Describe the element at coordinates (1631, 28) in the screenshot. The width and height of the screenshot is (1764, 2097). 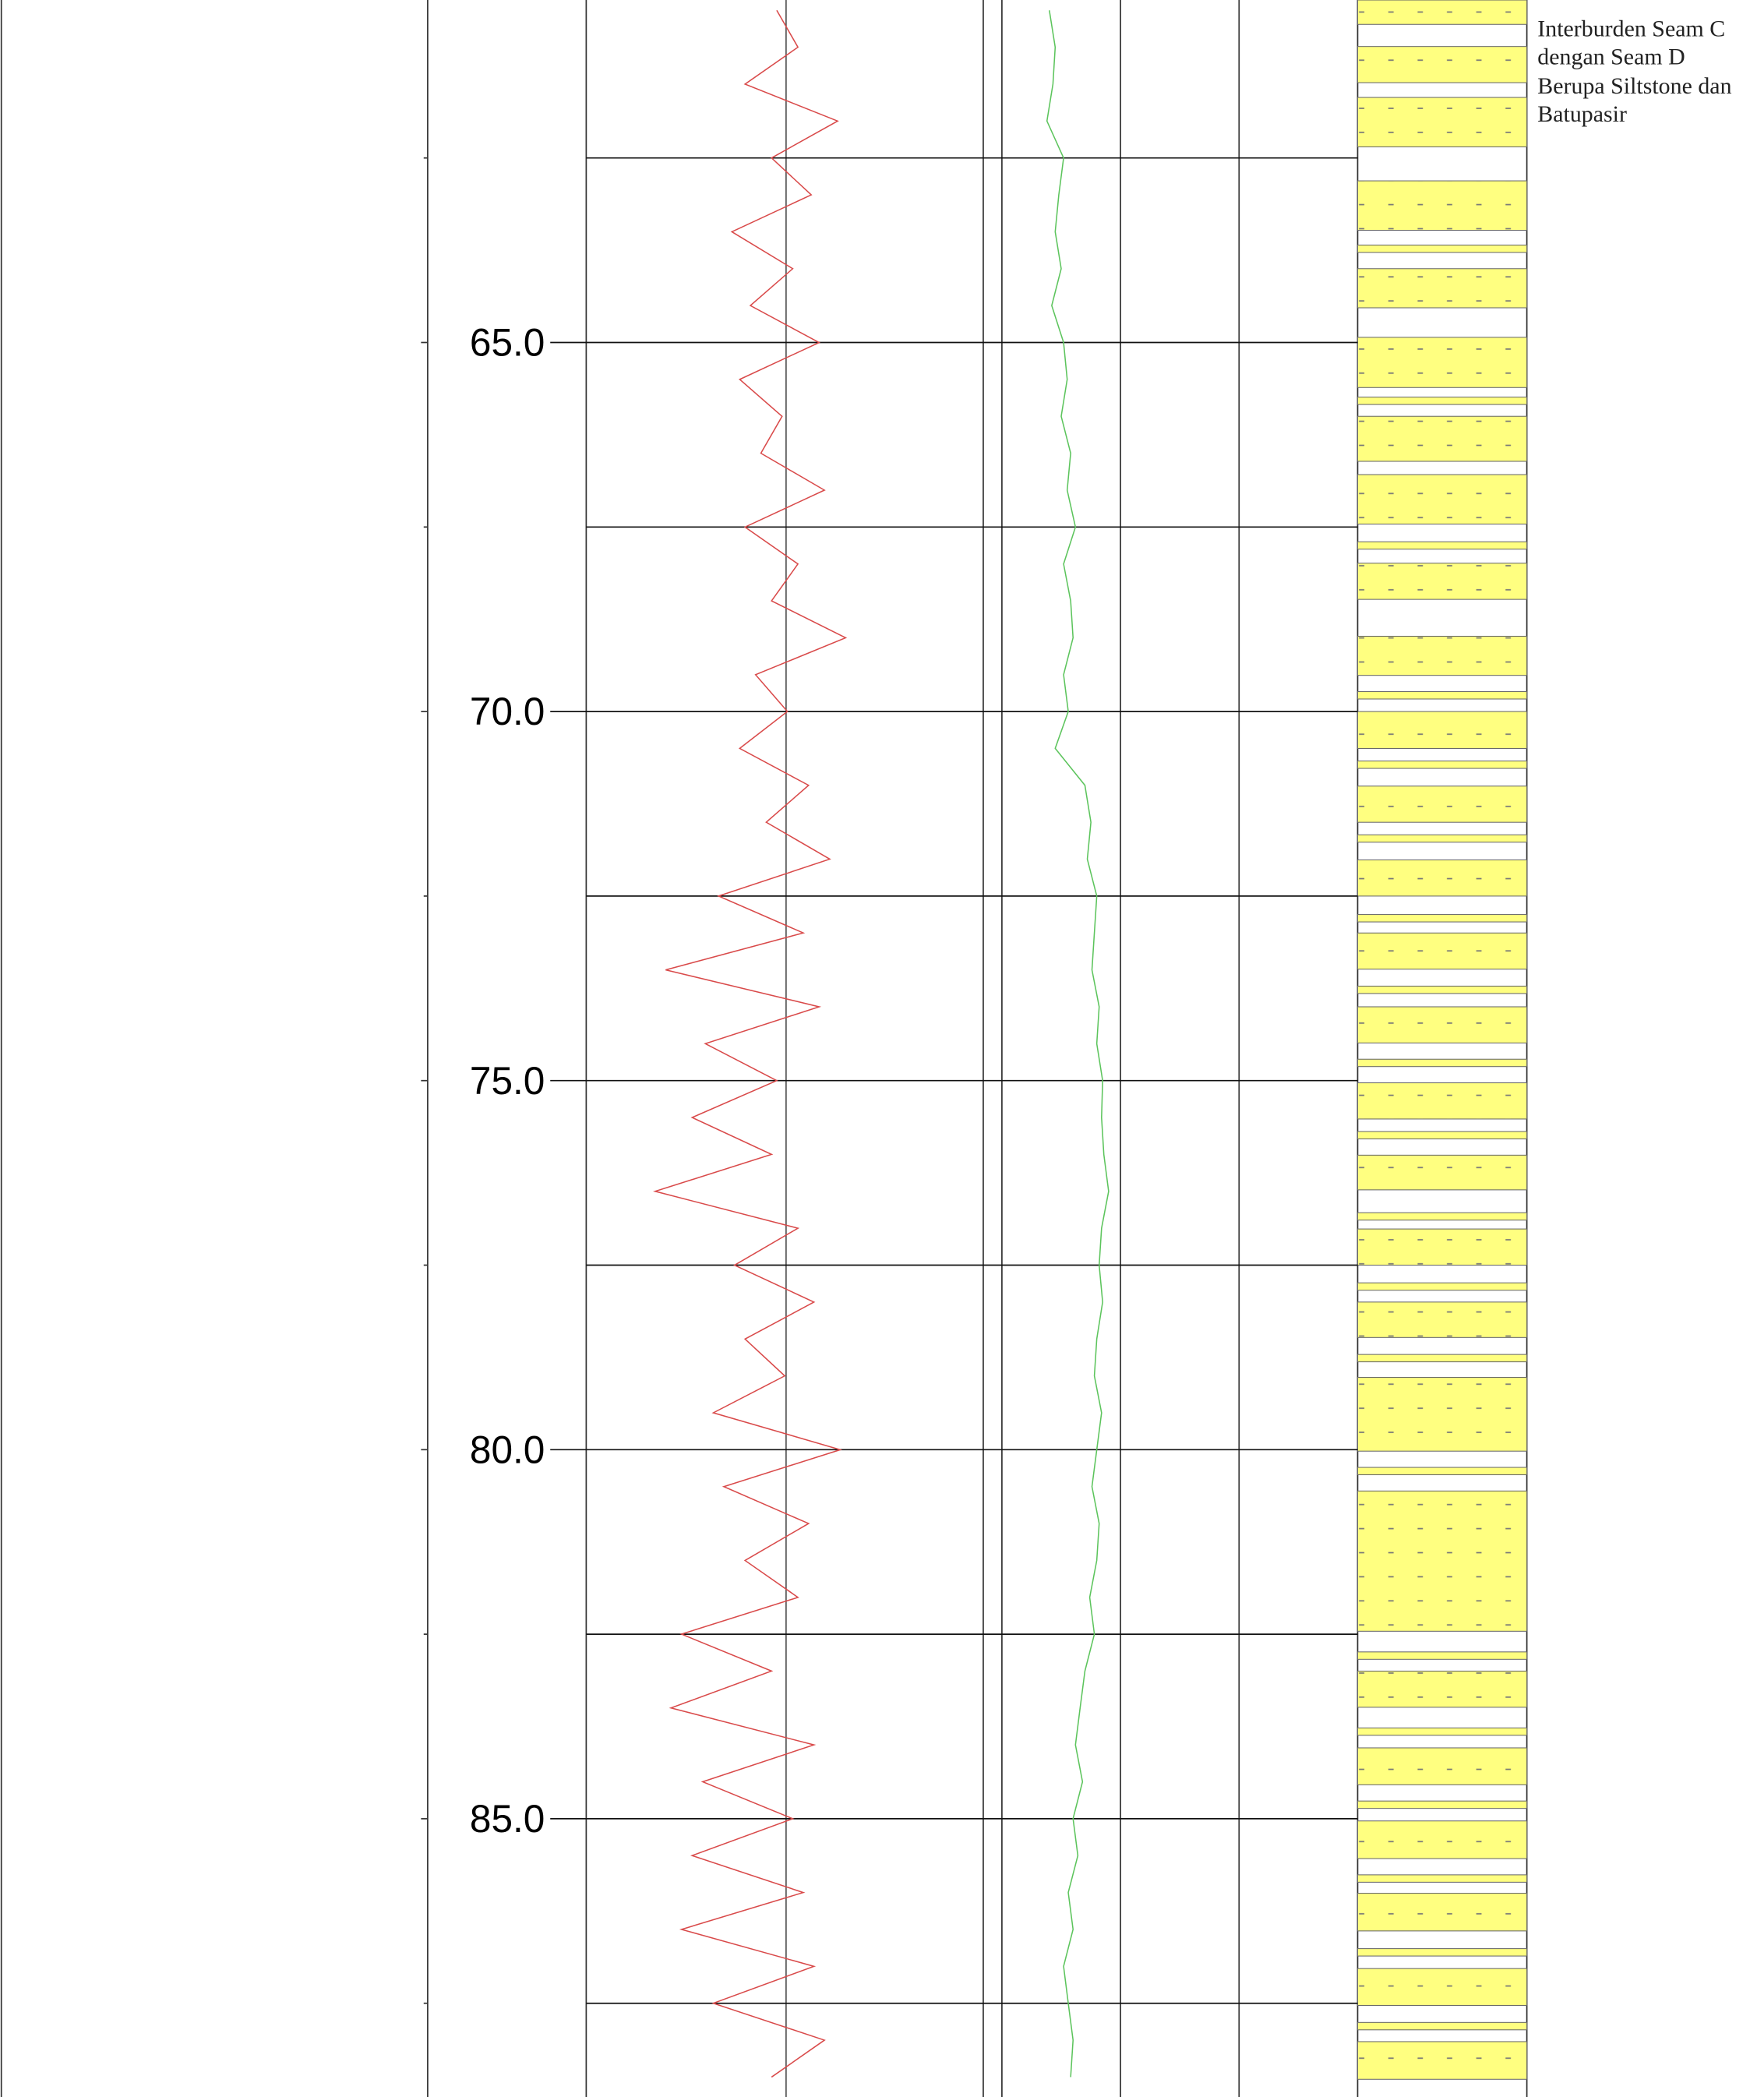
I see `annotation-line: Interburden Seam C` at that location.